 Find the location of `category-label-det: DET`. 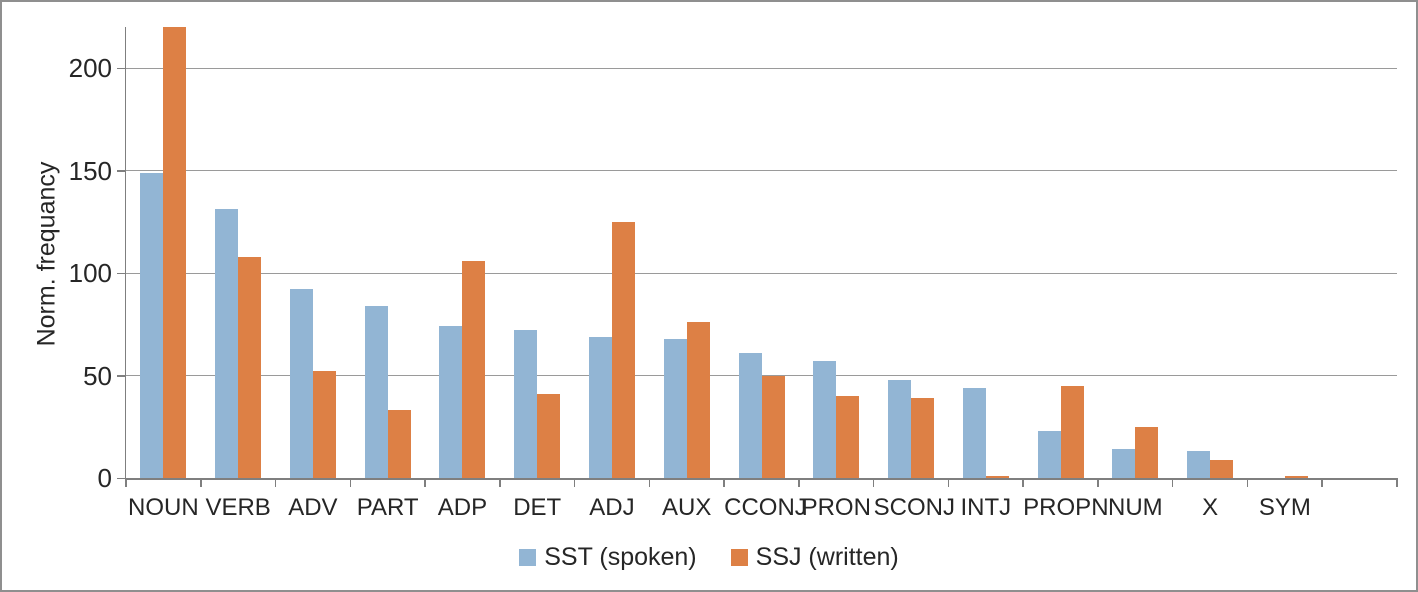

category-label-det: DET is located at coordinates (537, 507).